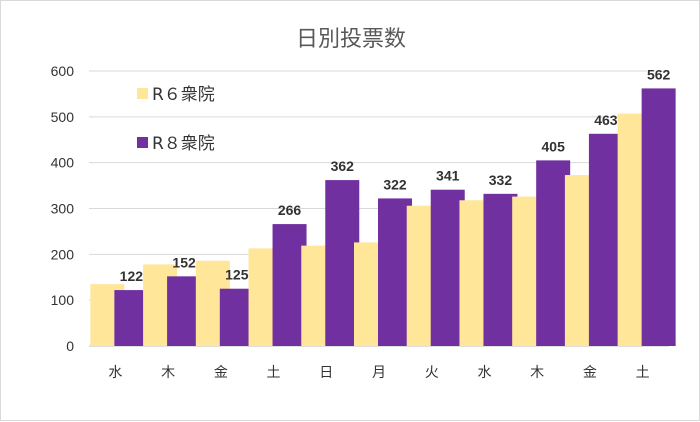 The image size is (700, 422). Describe the element at coordinates (351, 39) in the screenshot. I see `chart-title: 日別投票数` at that location.